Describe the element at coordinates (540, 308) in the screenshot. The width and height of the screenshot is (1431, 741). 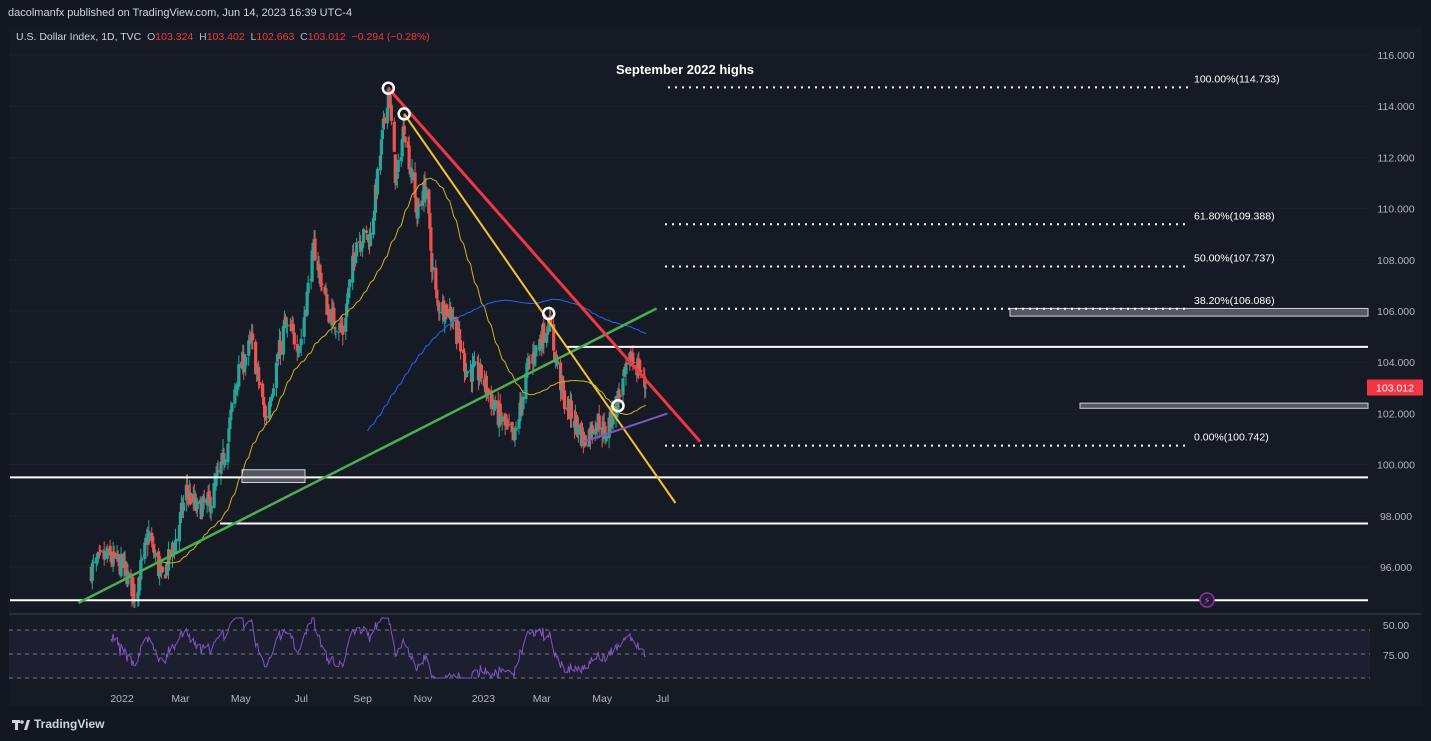
I see `yellow-downtrend-line` at that location.